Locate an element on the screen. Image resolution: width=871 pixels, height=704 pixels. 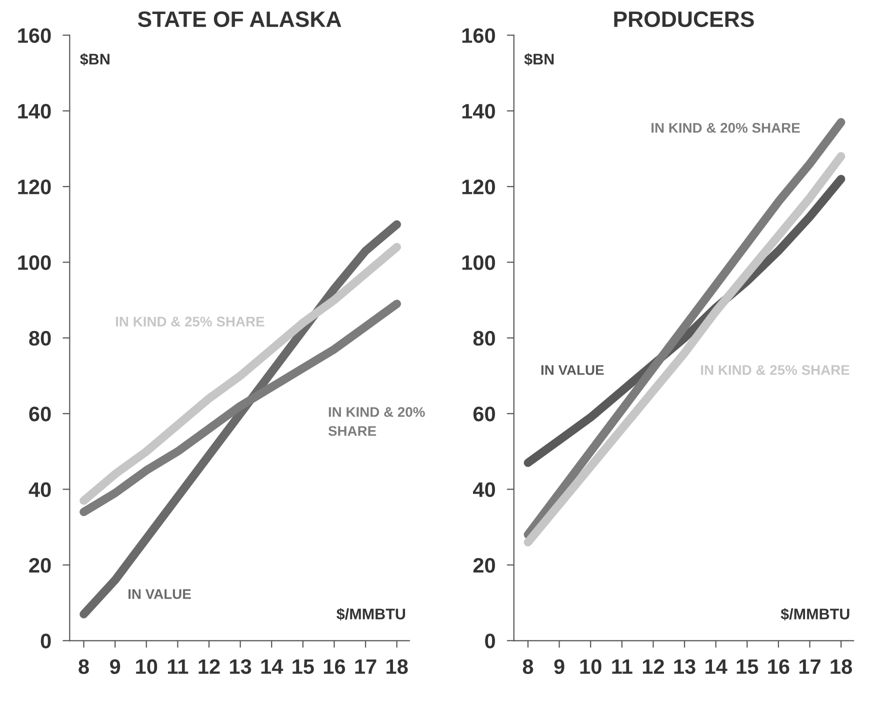
text: IN KIND & 20% SHARE is located at coordinates (376, 421).